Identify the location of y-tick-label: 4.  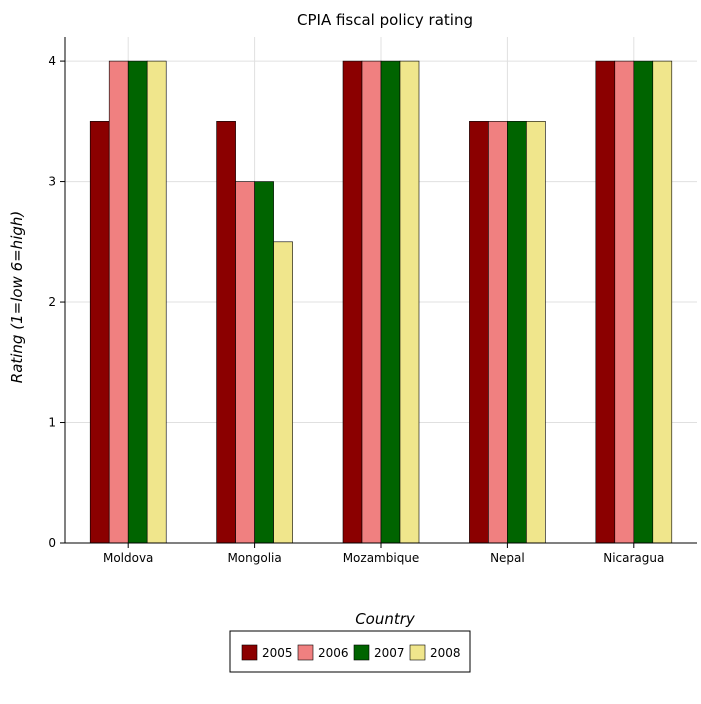
(52, 61).